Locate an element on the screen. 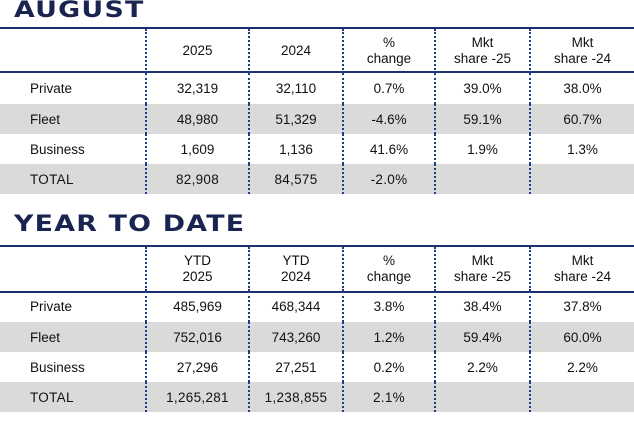  august-row-business: Business 1,609 1,136 41.6% 1.9% 1.3% is located at coordinates (317, 149).